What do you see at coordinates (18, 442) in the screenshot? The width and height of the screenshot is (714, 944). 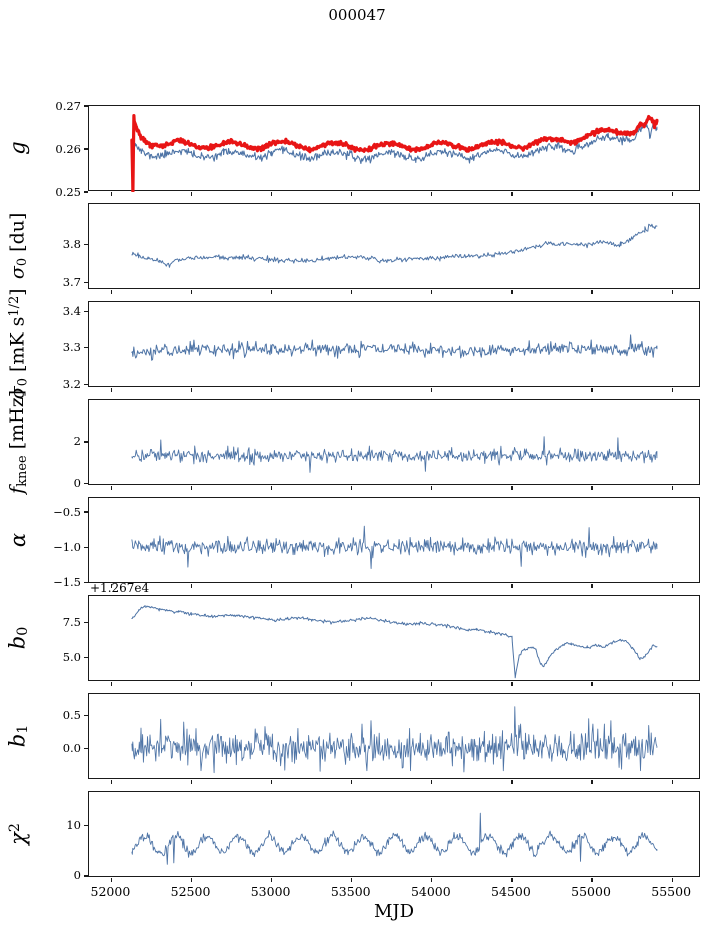 I see `y-axis-label-fknee: fknee [mHz]` at bounding box center [18, 442].